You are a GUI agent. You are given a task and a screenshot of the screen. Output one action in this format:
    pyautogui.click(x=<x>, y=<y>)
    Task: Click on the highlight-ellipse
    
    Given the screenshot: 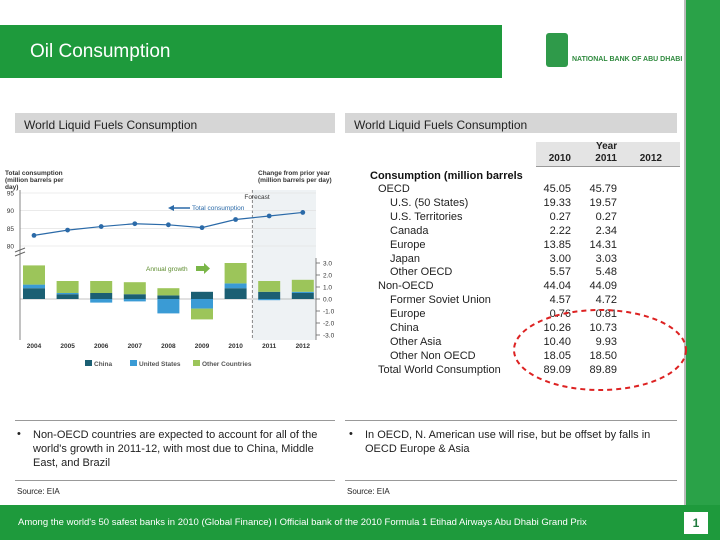 What is the action you would take?
    pyautogui.click(x=600, y=350)
    